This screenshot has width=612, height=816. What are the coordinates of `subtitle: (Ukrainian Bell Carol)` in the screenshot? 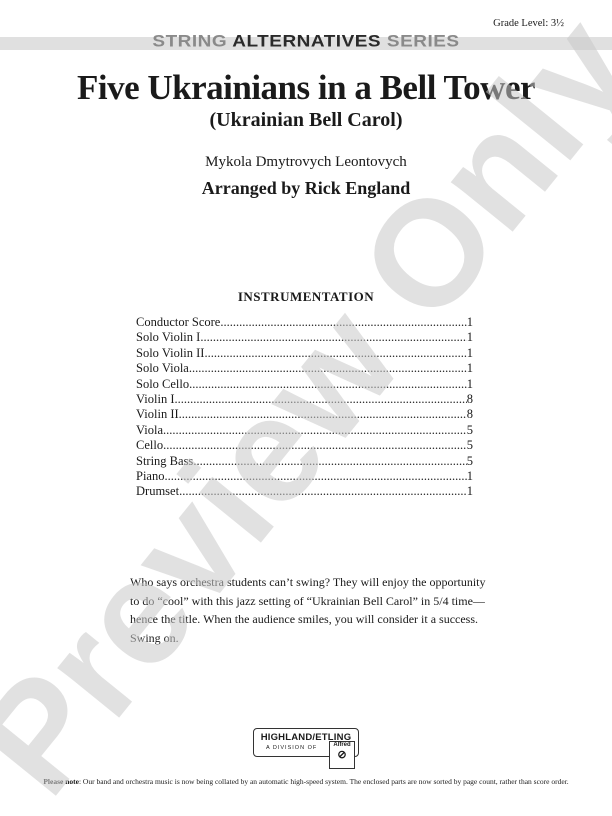 It's located at (306, 120).